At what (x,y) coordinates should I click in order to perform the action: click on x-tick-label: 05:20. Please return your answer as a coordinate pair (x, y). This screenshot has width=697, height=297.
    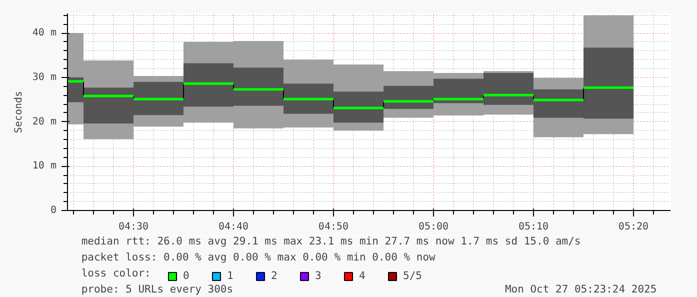
    Looking at the image, I should click on (633, 227).